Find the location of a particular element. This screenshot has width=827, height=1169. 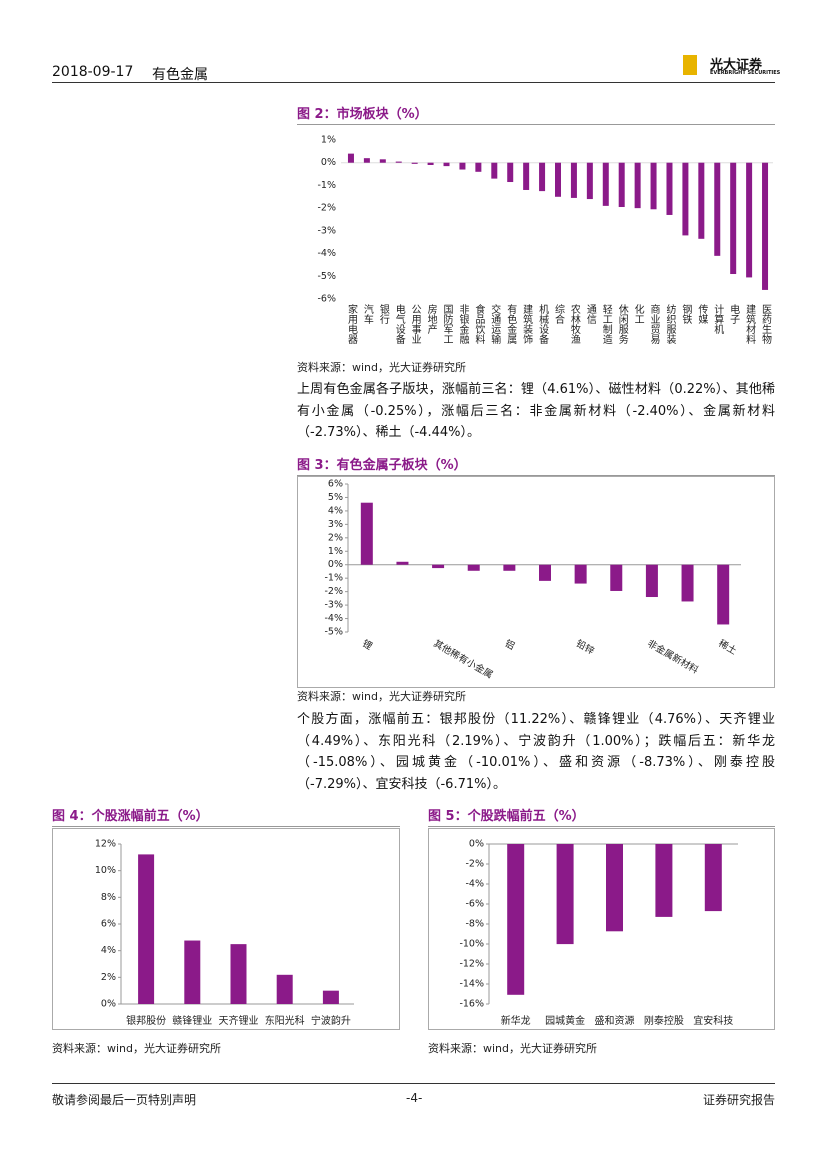

y-tick-label: -12% is located at coordinates (471, 964).